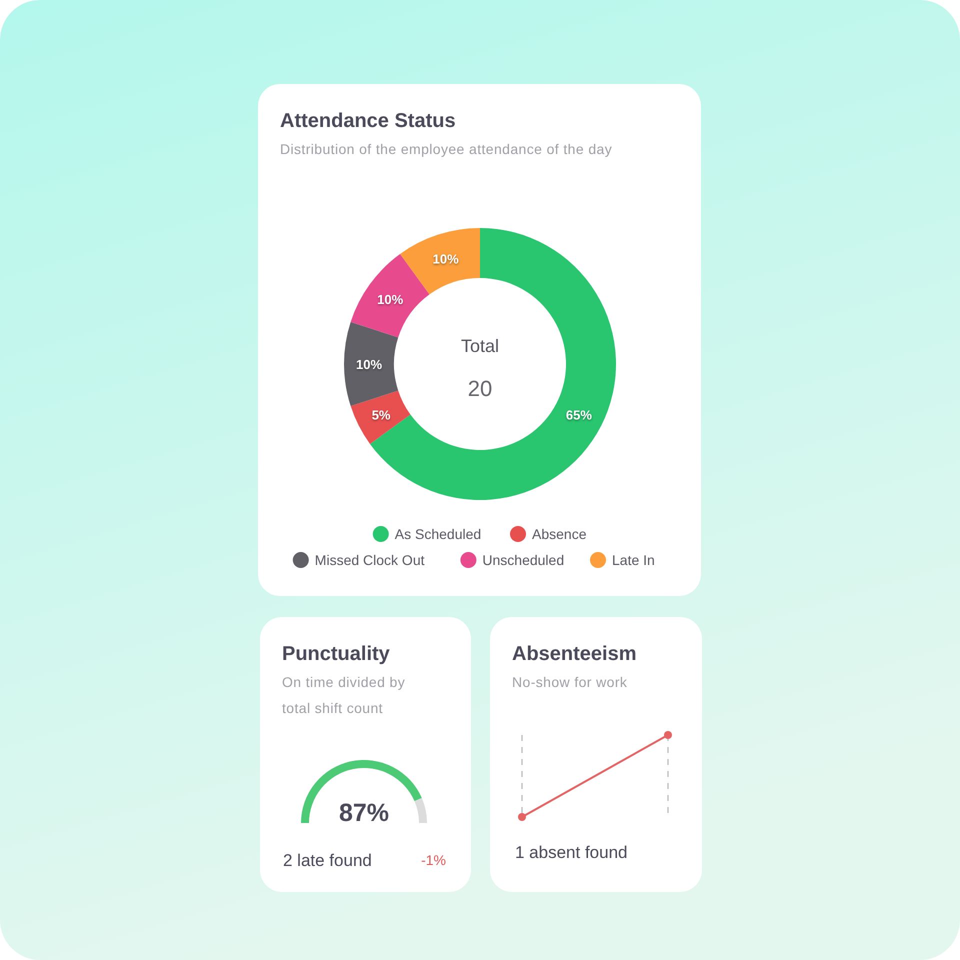  Describe the element at coordinates (579, 414) in the screenshot. I see `data-label: 65%` at that location.